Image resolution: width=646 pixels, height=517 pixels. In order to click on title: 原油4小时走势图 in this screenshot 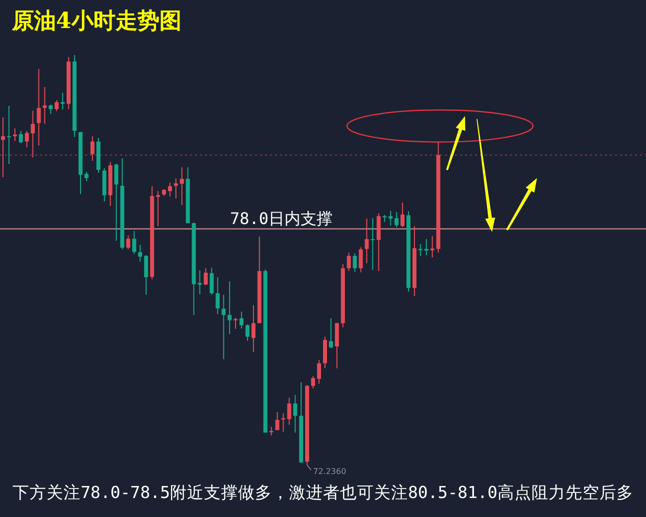, I will do `click(97, 21)`.